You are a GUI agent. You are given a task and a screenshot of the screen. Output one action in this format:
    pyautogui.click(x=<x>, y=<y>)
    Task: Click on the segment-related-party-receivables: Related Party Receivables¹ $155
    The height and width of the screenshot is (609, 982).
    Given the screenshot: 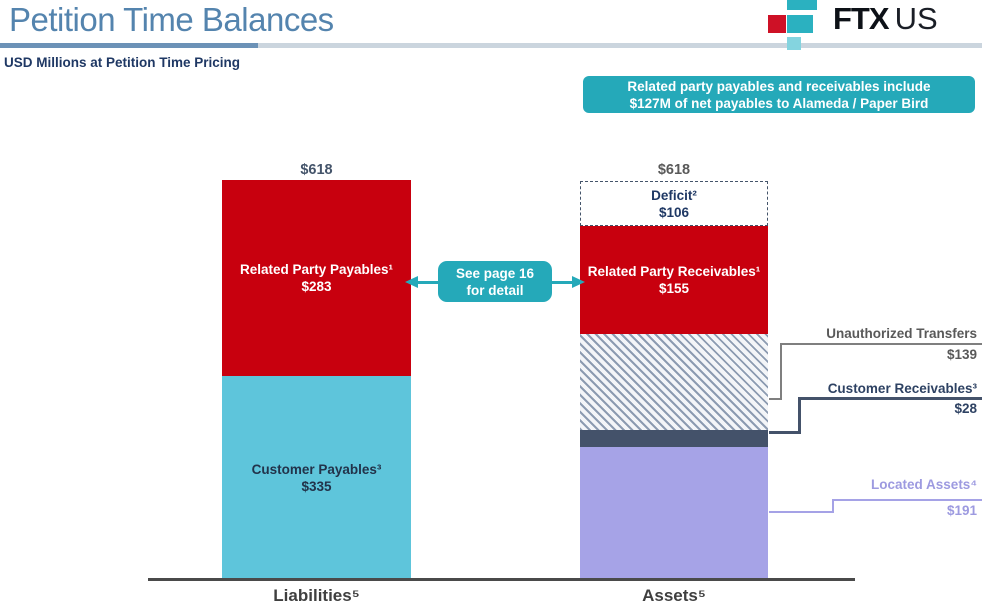 What is the action you would take?
    pyautogui.click(x=674, y=280)
    